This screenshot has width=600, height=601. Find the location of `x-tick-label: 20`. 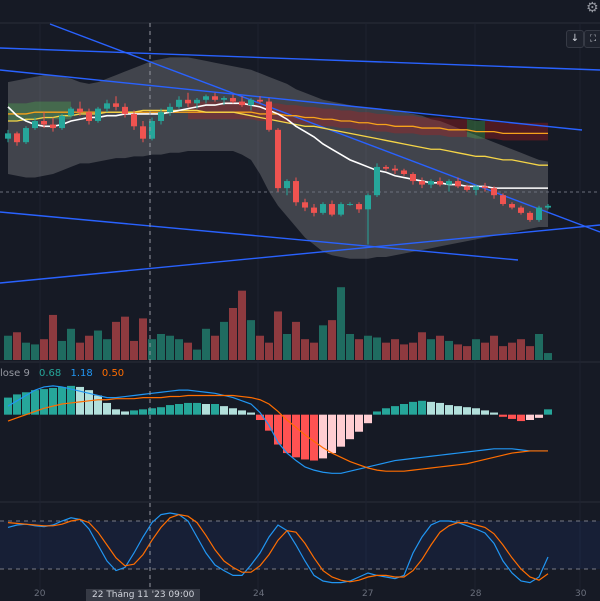

x-tick-label: 20 is located at coordinates (40, 594).